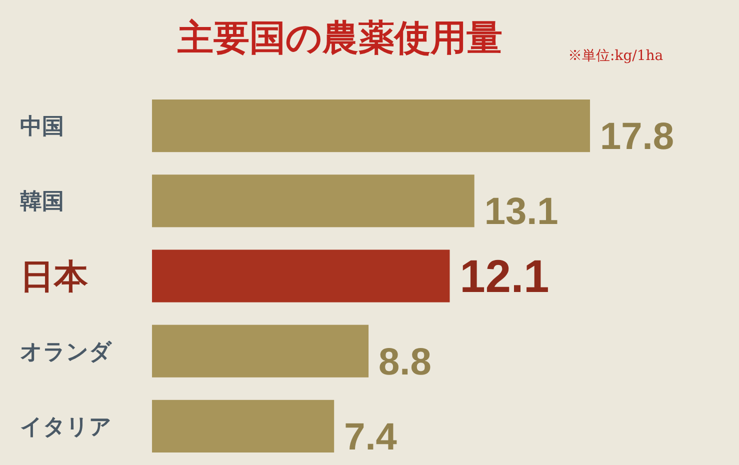 The image size is (739, 465). I want to click on chart-subtitle: ※単位:kg/1ha, so click(616, 56).